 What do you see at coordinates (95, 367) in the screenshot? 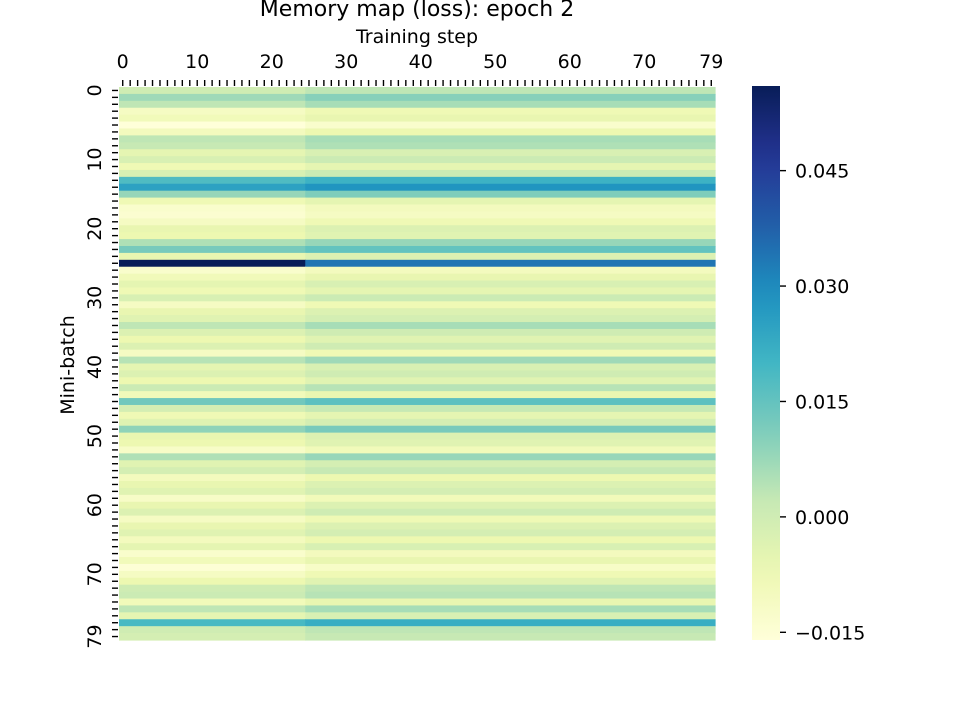
I see `y-tick-label: 40` at bounding box center [95, 367].